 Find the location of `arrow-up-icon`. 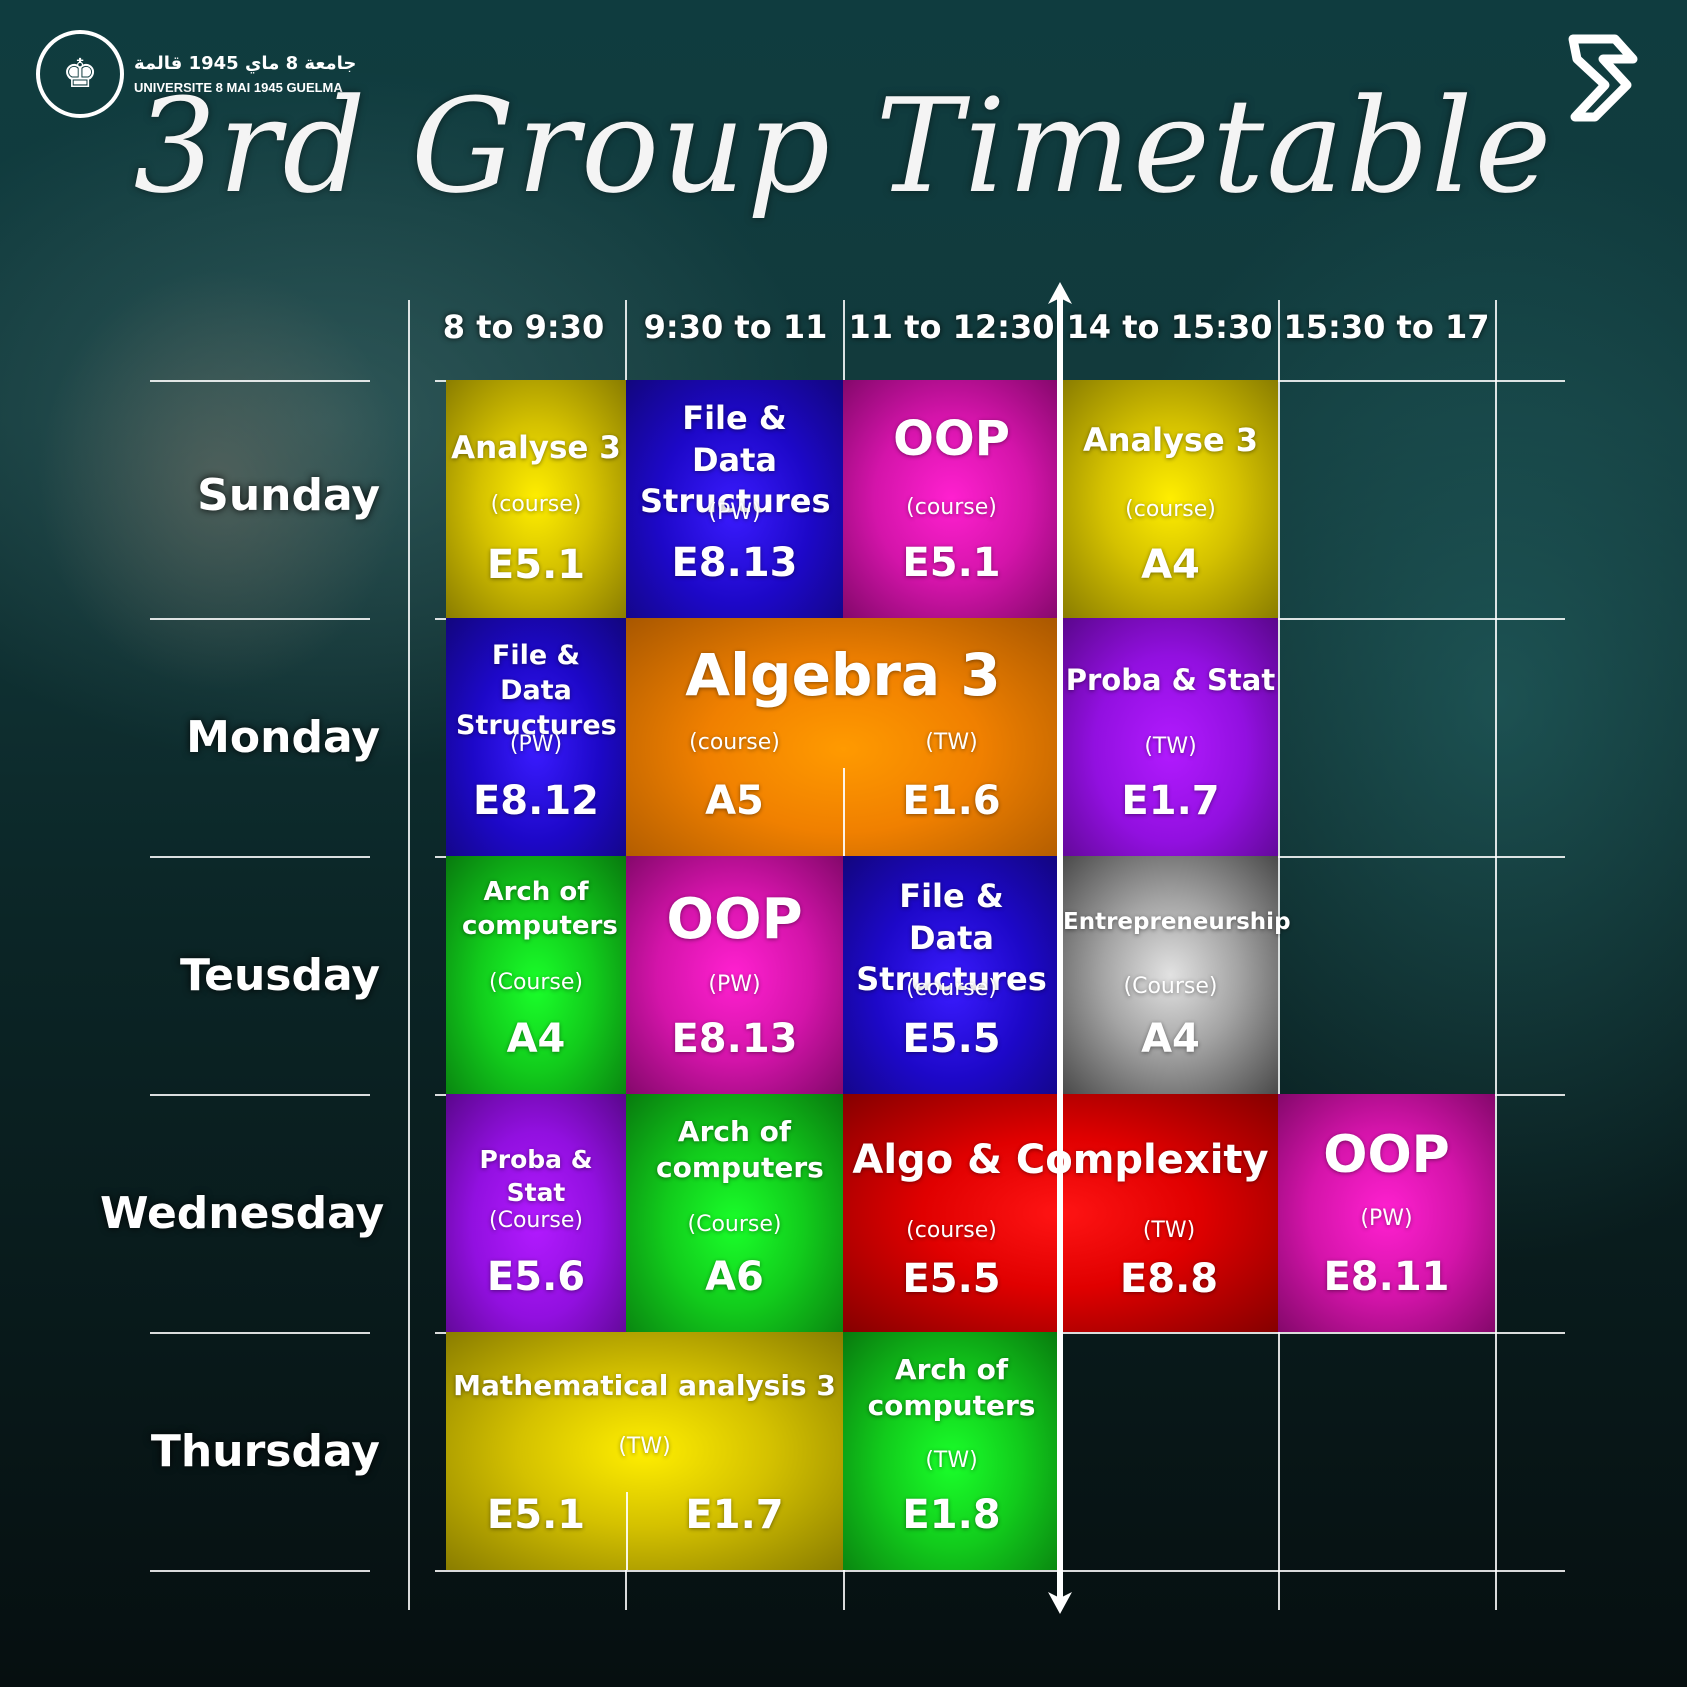

arrow-up-icon is located at coordinates (1060, 293).